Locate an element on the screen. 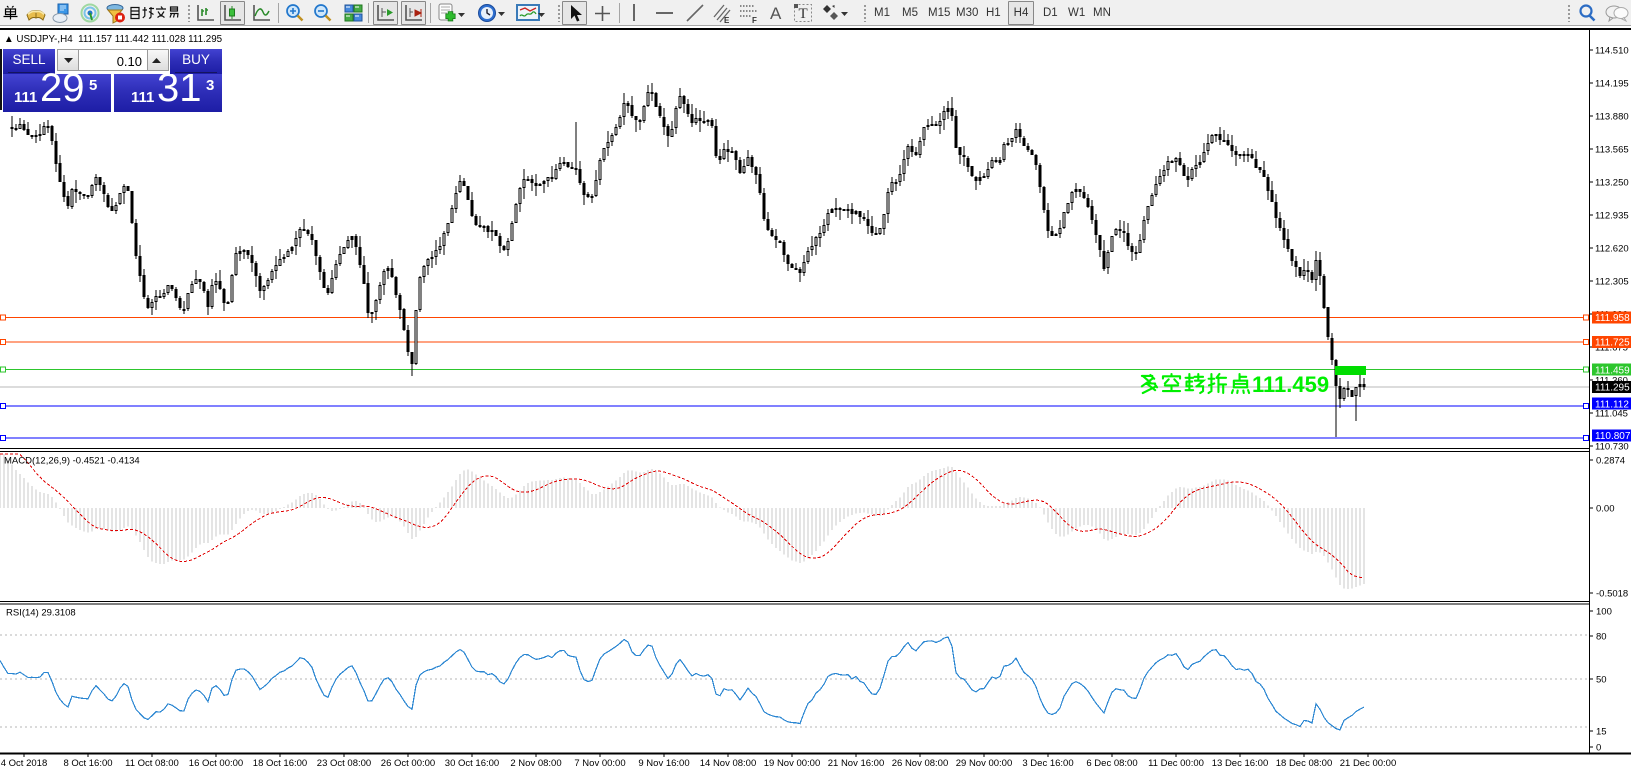  svg-text: 112.620 is located at coordinates (1612, 248).